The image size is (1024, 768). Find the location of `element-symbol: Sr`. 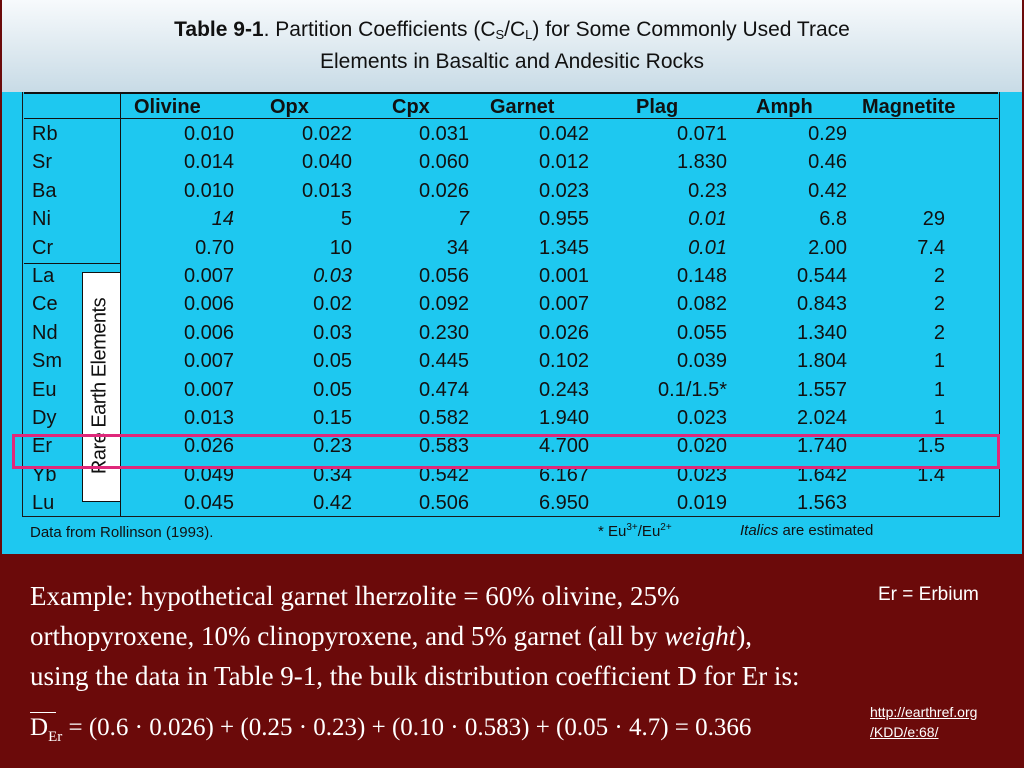

element-symbol: Sr is located at coordinates (42, 162).